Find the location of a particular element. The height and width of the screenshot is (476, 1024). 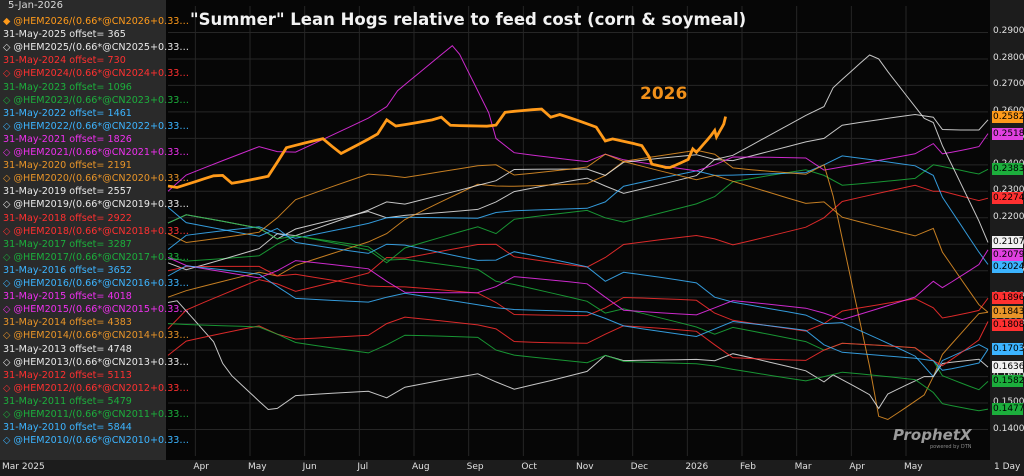

x-tick-label: Aug is located at coordinates (421, 467).